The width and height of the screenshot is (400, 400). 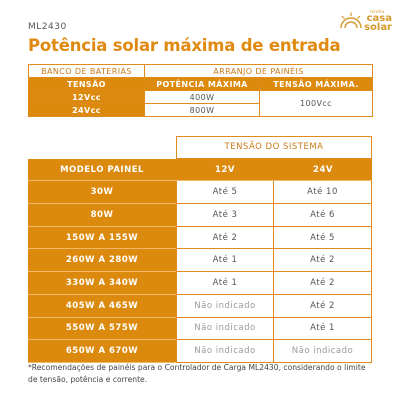 What do you see at coordinates (323, 238) in the screenshot?
I see `v24-cell: Até 5` at bounding box center [323, 238].